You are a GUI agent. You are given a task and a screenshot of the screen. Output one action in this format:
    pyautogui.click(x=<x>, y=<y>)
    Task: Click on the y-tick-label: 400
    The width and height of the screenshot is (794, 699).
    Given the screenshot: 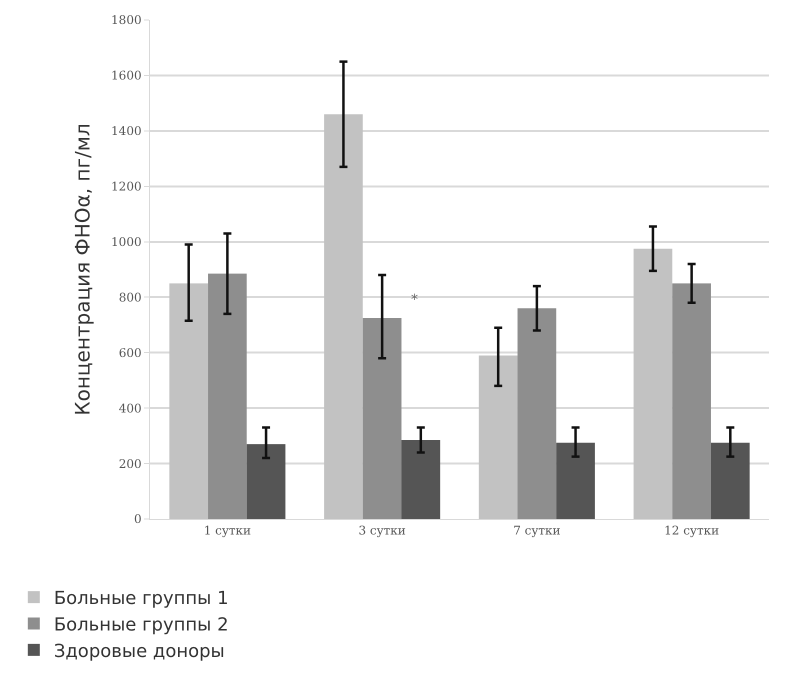 What is the action you would take?
    pyautogui.click(x=130, y=408)
    